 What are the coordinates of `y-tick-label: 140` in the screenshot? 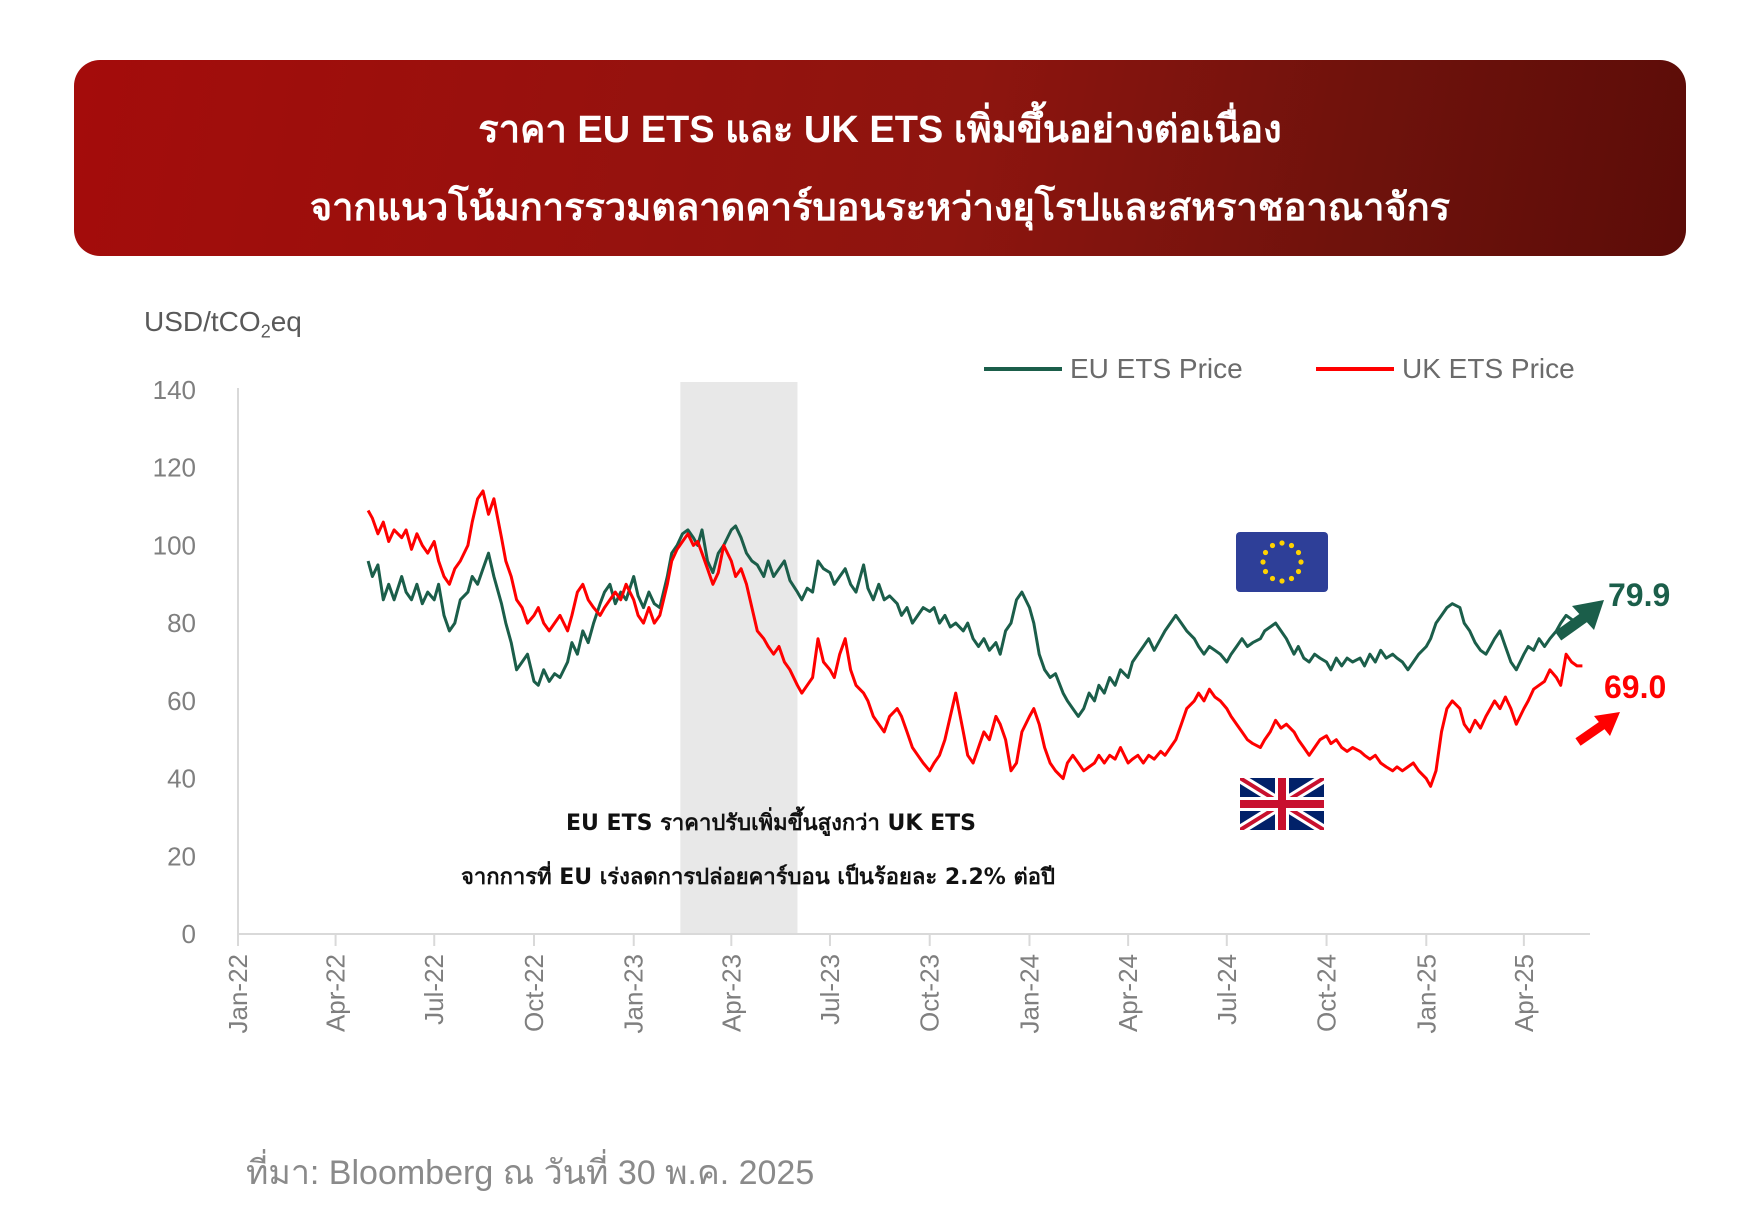 It's located at (174, 390).